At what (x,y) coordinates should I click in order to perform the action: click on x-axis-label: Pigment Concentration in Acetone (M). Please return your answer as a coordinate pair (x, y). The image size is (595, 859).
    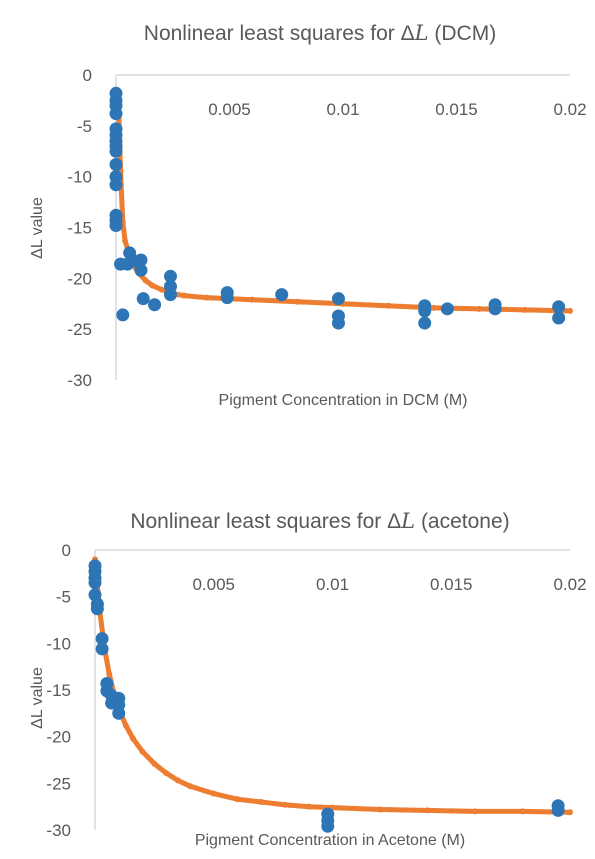
    Looking at the image, I should click on (330, 840).